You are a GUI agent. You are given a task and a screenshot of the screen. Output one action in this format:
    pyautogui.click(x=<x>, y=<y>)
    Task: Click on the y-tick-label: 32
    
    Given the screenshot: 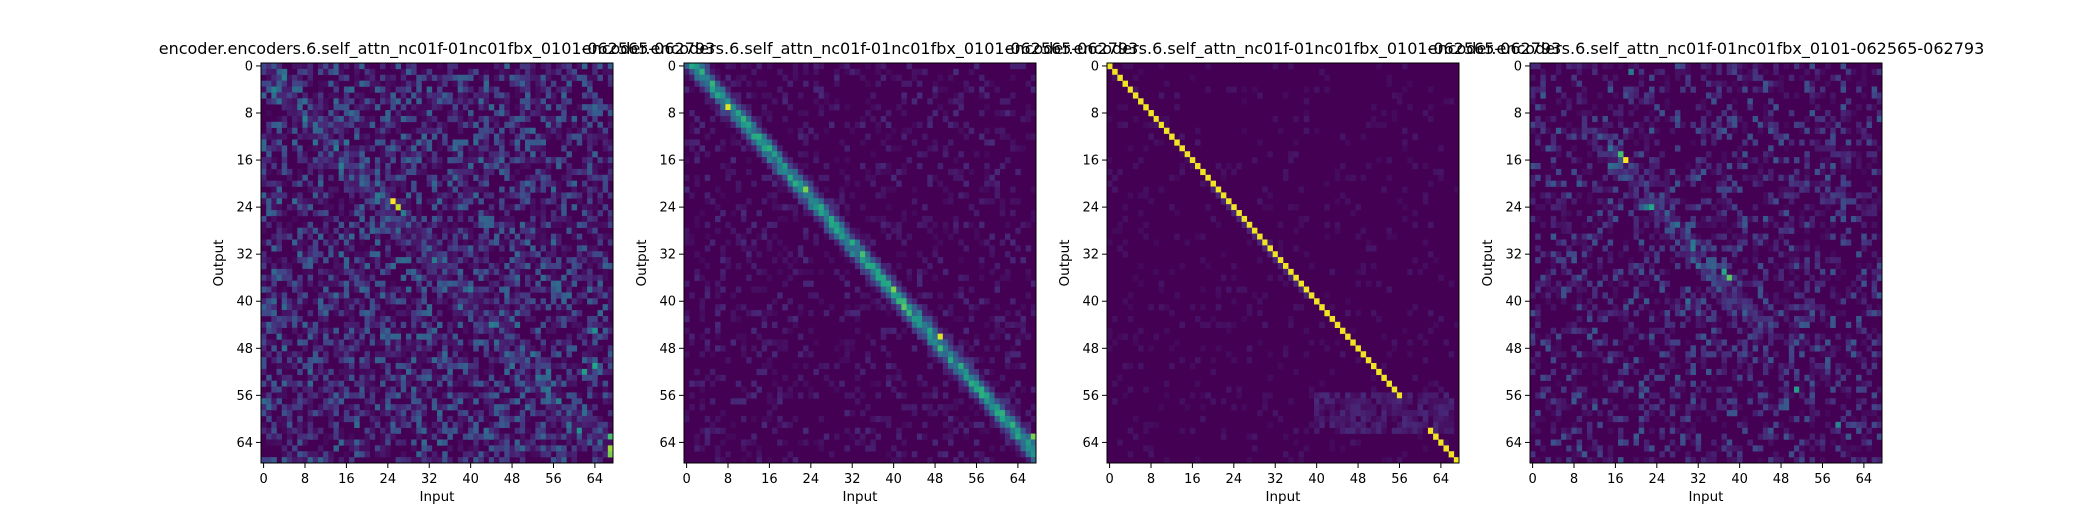 What is the action you would take?
    pyautogui.click(x=244, y=255)
    